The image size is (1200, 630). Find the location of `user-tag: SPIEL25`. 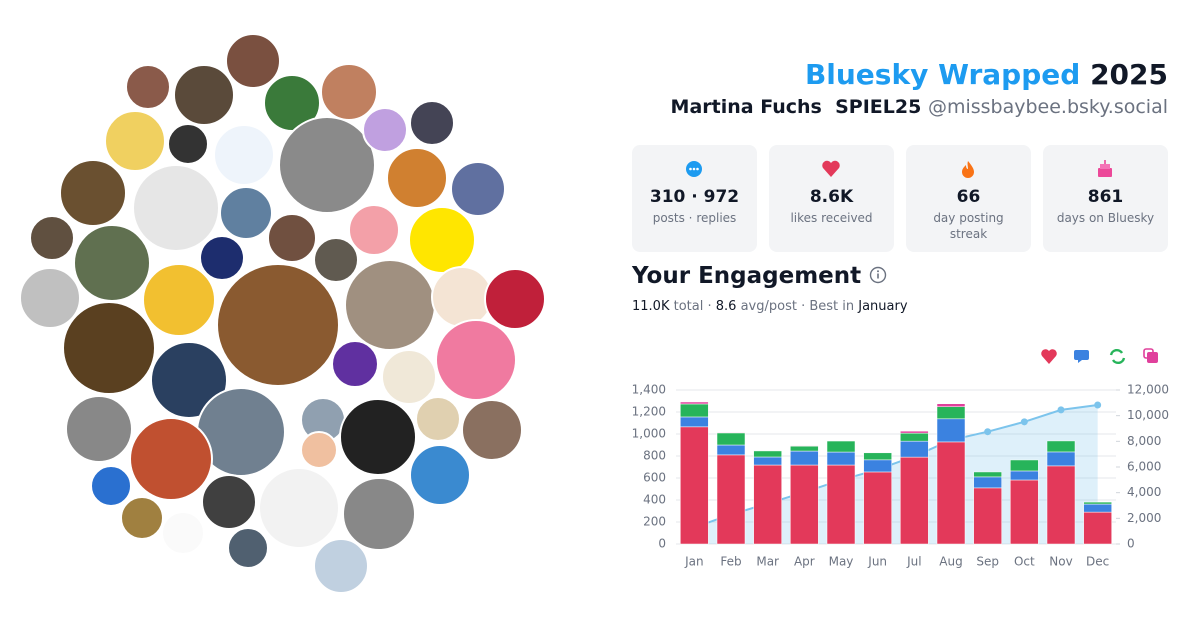

user-tag: SPIEL25 is located at coordinates (878, 107).